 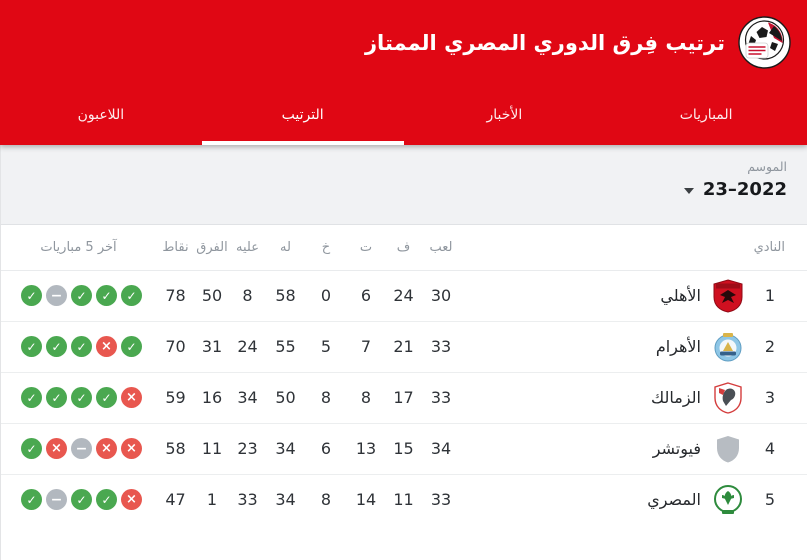 I want to click on club-name: الزمالك, so click(x=676, y=397).